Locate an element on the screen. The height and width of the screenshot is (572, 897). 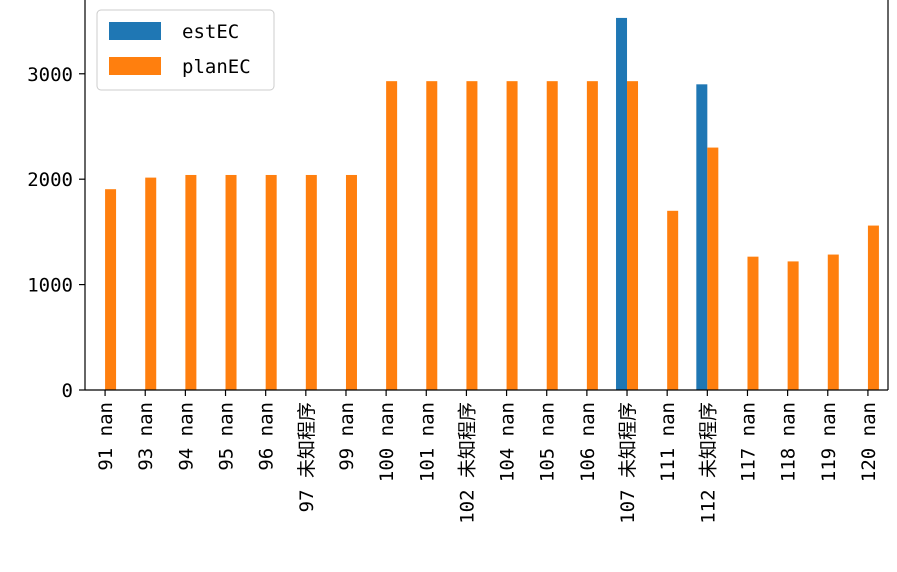
x-tick-label-6: 99 nan is located at coordinates (347, 436).